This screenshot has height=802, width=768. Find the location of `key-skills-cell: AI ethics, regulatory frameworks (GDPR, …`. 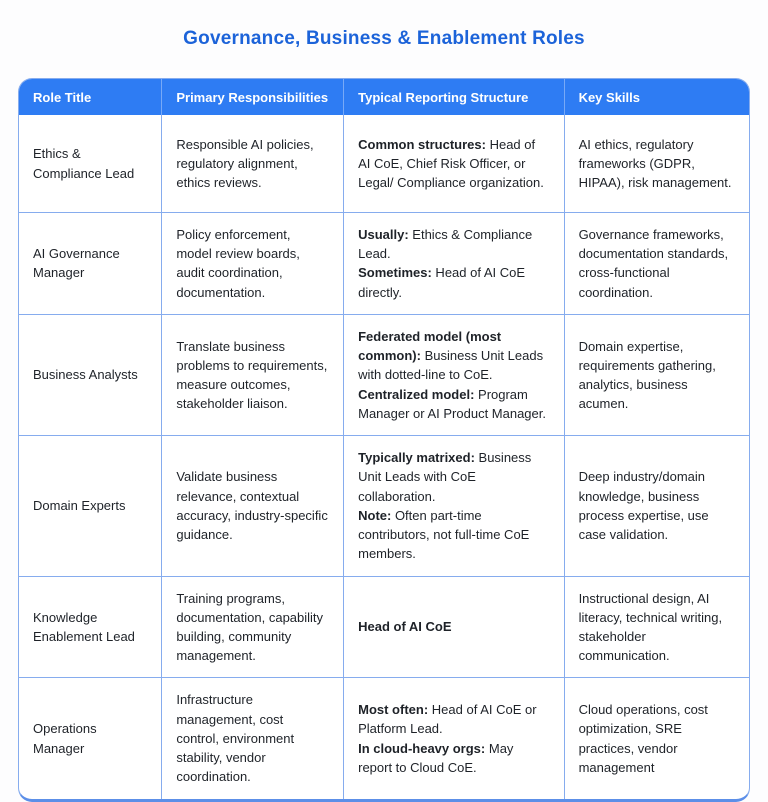

key-skills-cell: AI ethics, regulatory frameworks (GDPR, … is located at coordinates (656, 163).